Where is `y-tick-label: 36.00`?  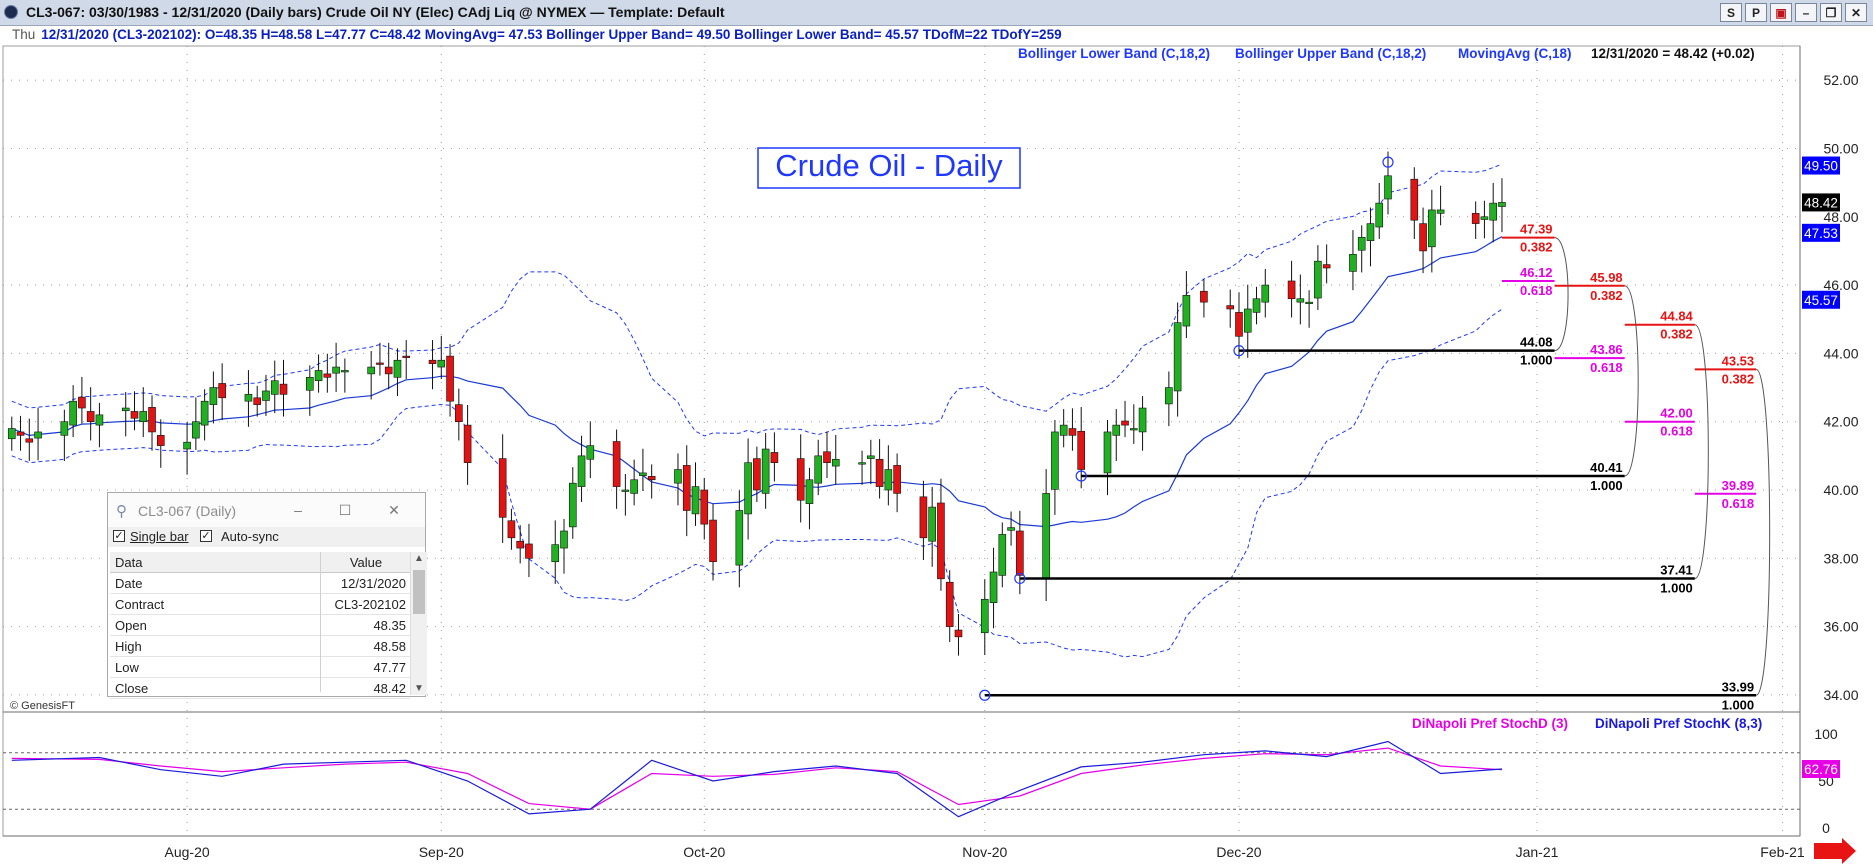 y-tick-label: 36.00 is located at coordinates (1840, 627).